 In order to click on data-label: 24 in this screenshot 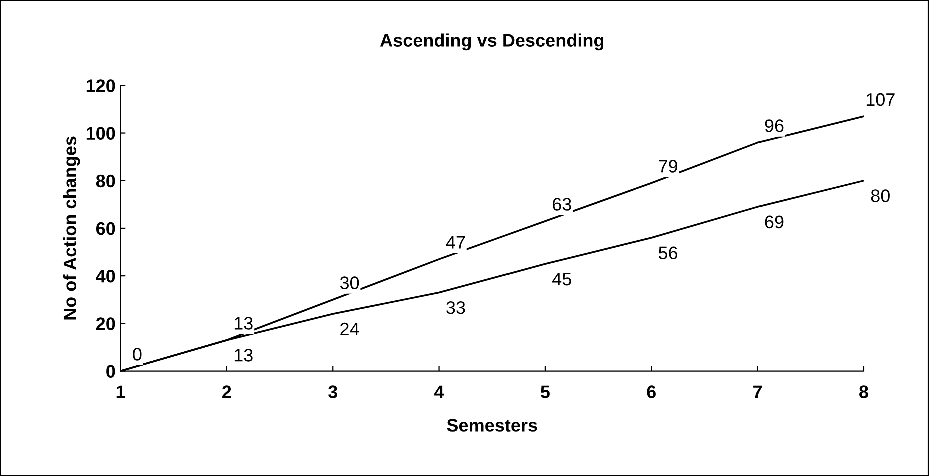, I will do `click(350, 329)`.